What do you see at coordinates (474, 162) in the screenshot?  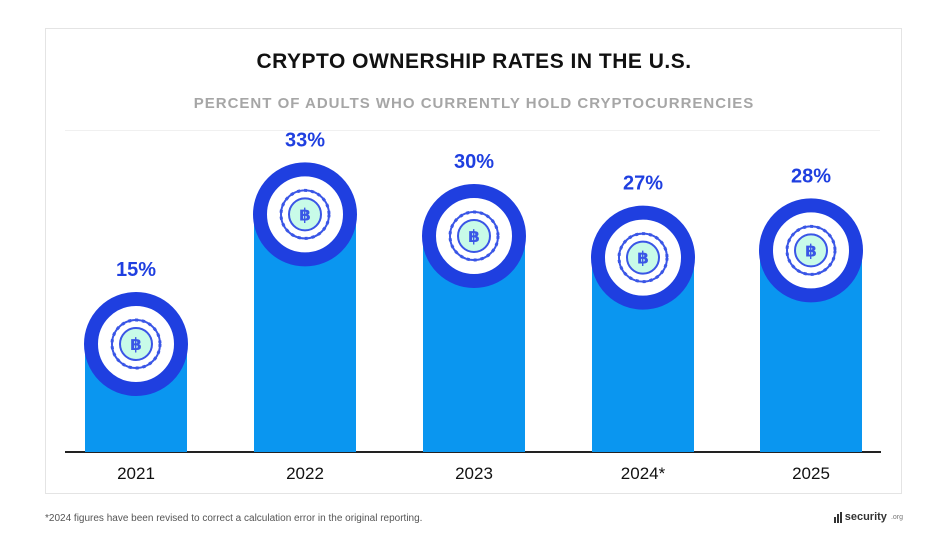 I see `value-label: 30%` at bounding box center [474, 162].